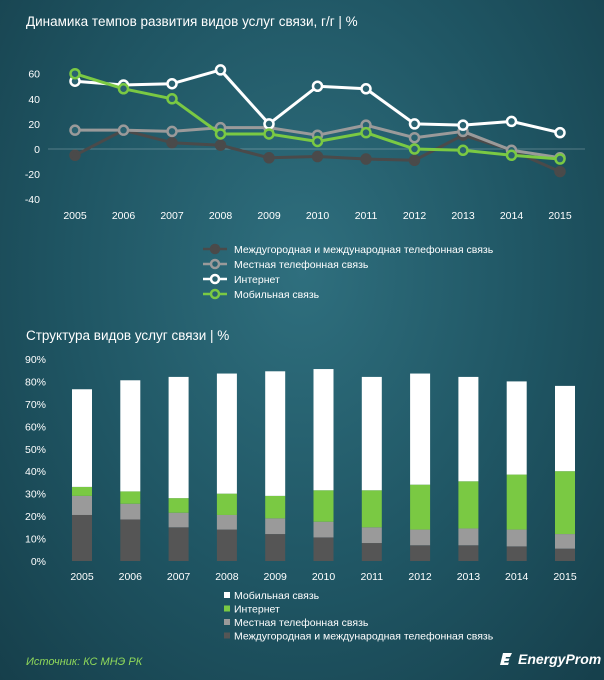  Describe the element at coordinates (35, 450) in the screenshot. I see `y-tick-label: 50%` at that location.